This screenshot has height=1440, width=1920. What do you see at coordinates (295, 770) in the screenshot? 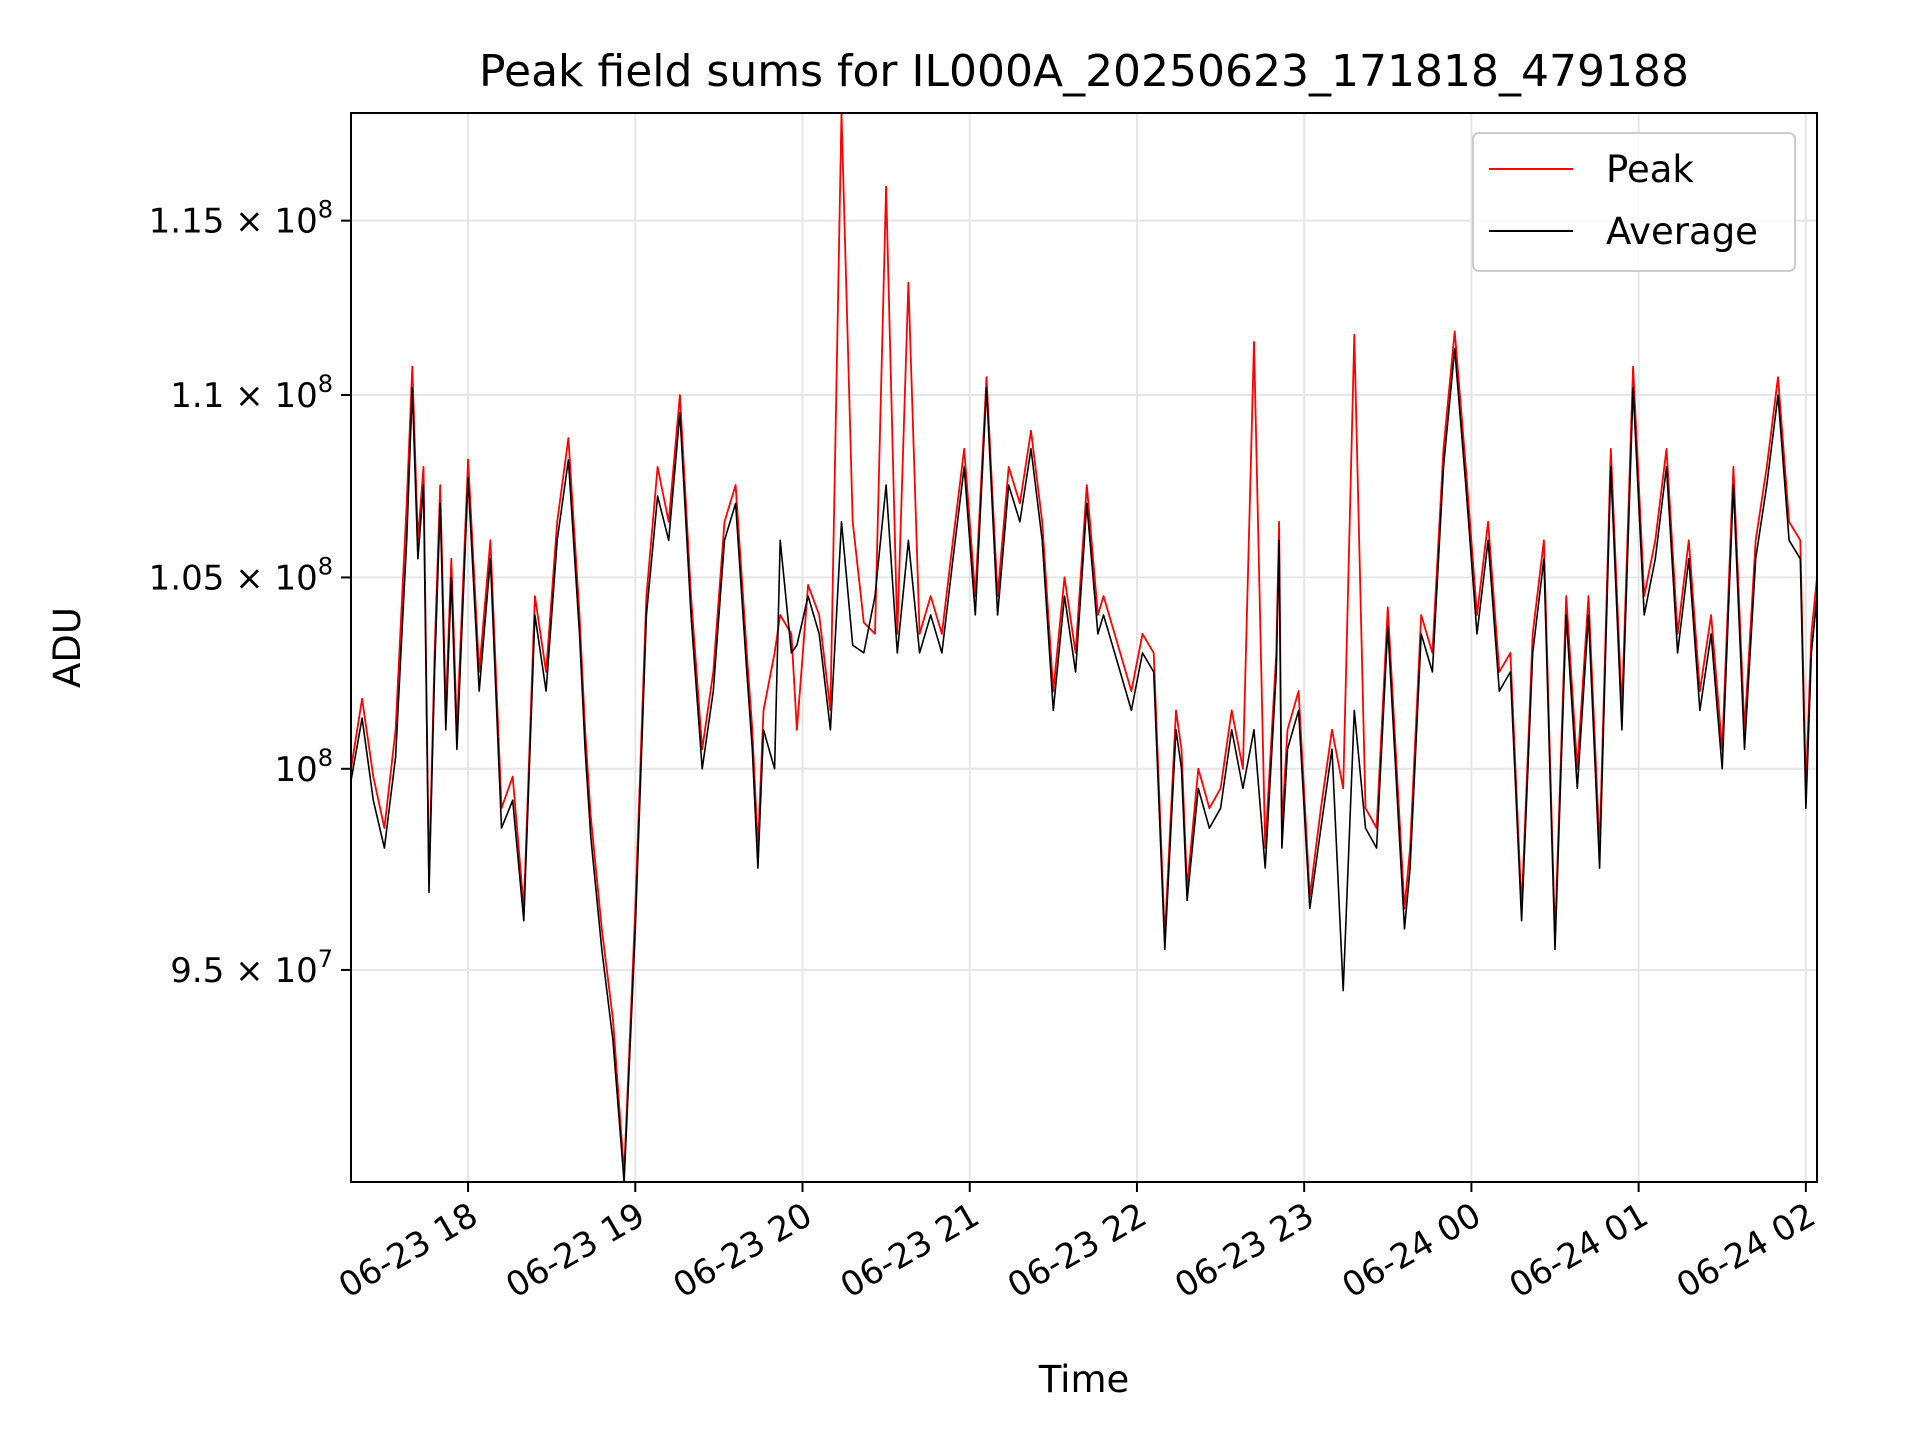
I see `y-tick-mantissa: 10` at bounding box center [295, 770].